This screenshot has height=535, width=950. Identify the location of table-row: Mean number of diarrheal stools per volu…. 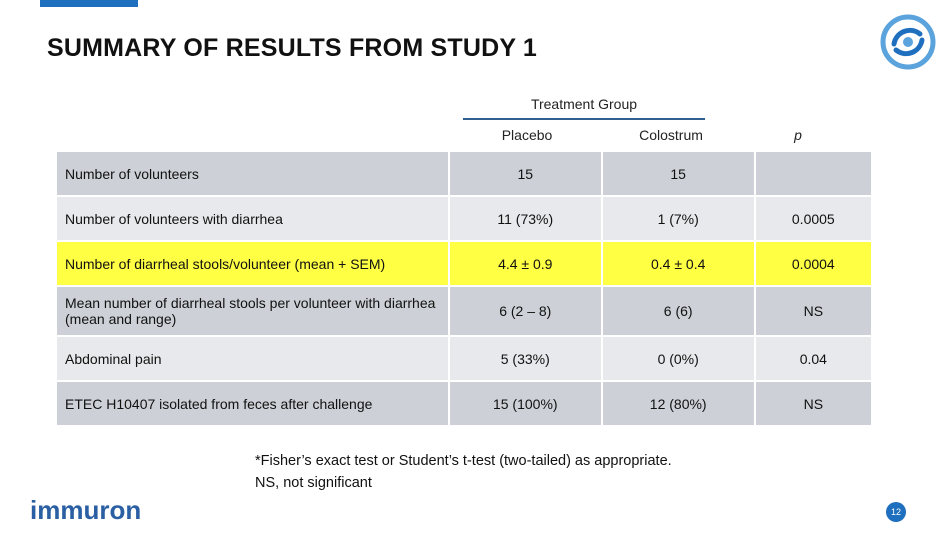
(464, 312).